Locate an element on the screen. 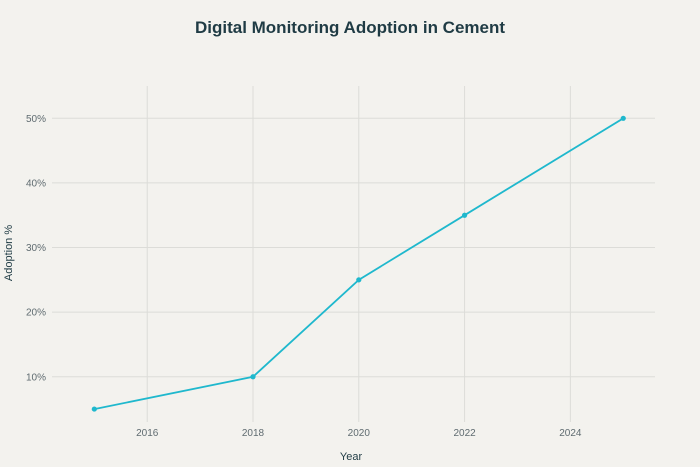 This screenshot has width=700, height=467. y-tick-label: 10% is located at coordinates (36, 377).